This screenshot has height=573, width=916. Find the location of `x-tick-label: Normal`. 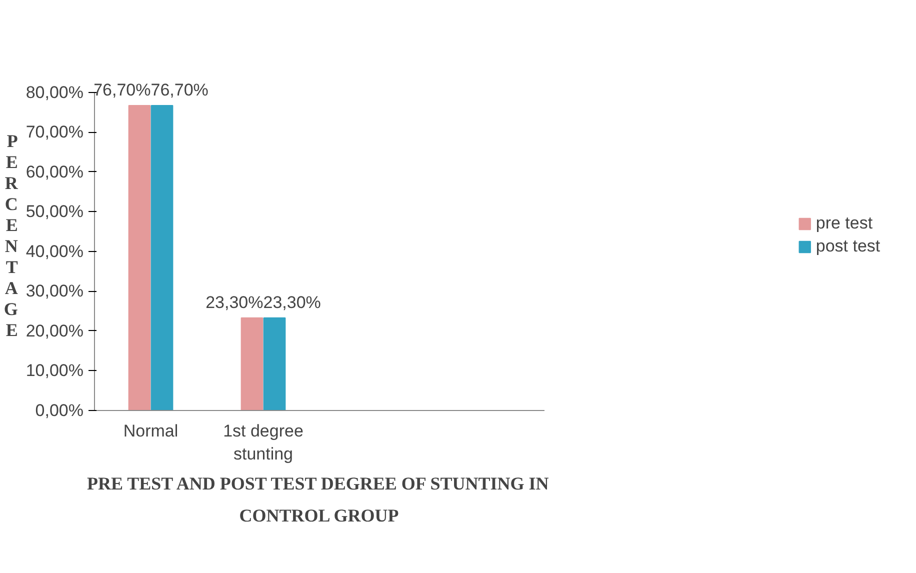

x-tick-label: Normal is located at coordinates (150, 431).